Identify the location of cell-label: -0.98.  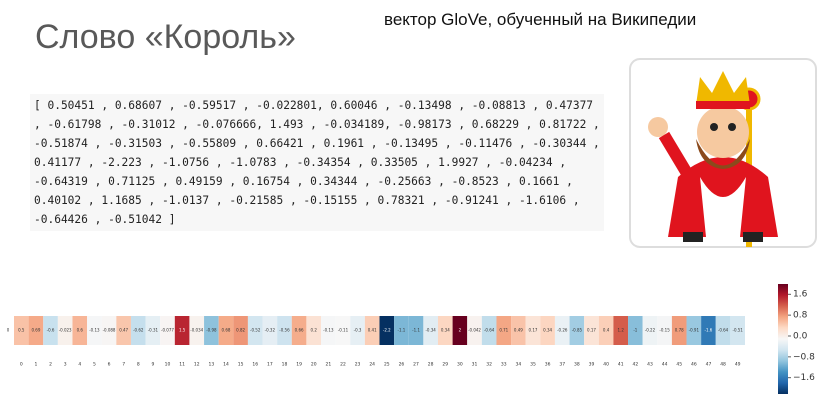
(211, 330).